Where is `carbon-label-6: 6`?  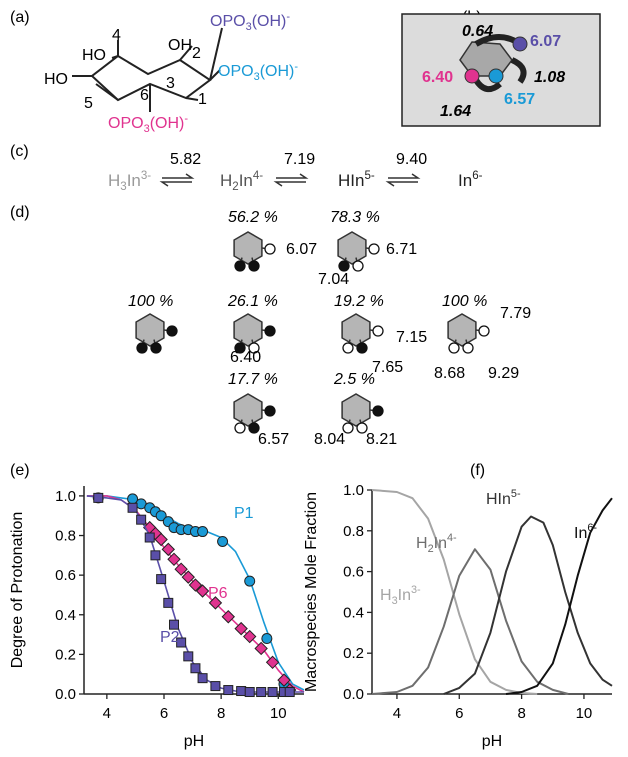 carbon-label-6: 6 is located at coordinates (144, 95).